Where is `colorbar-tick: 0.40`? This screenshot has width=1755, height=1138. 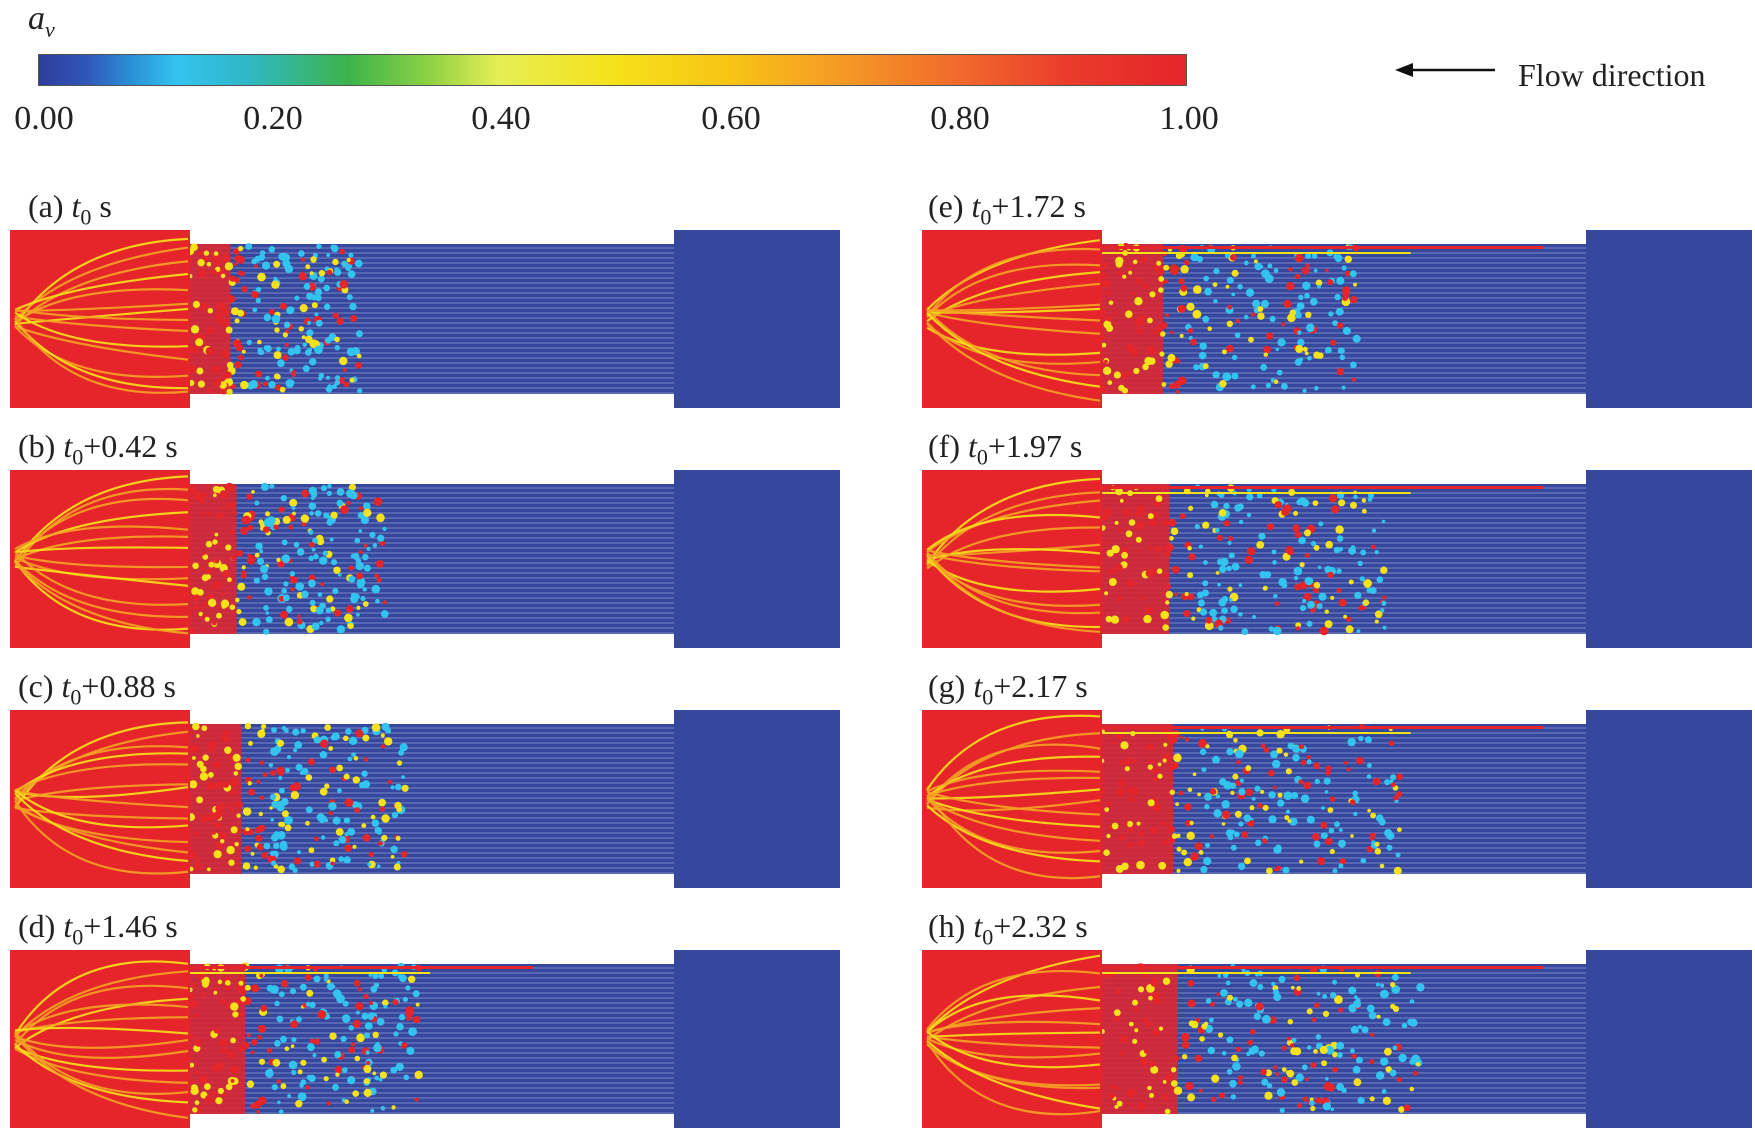
colorbar-tick: 0.40 is located at coordinates (501, 118).